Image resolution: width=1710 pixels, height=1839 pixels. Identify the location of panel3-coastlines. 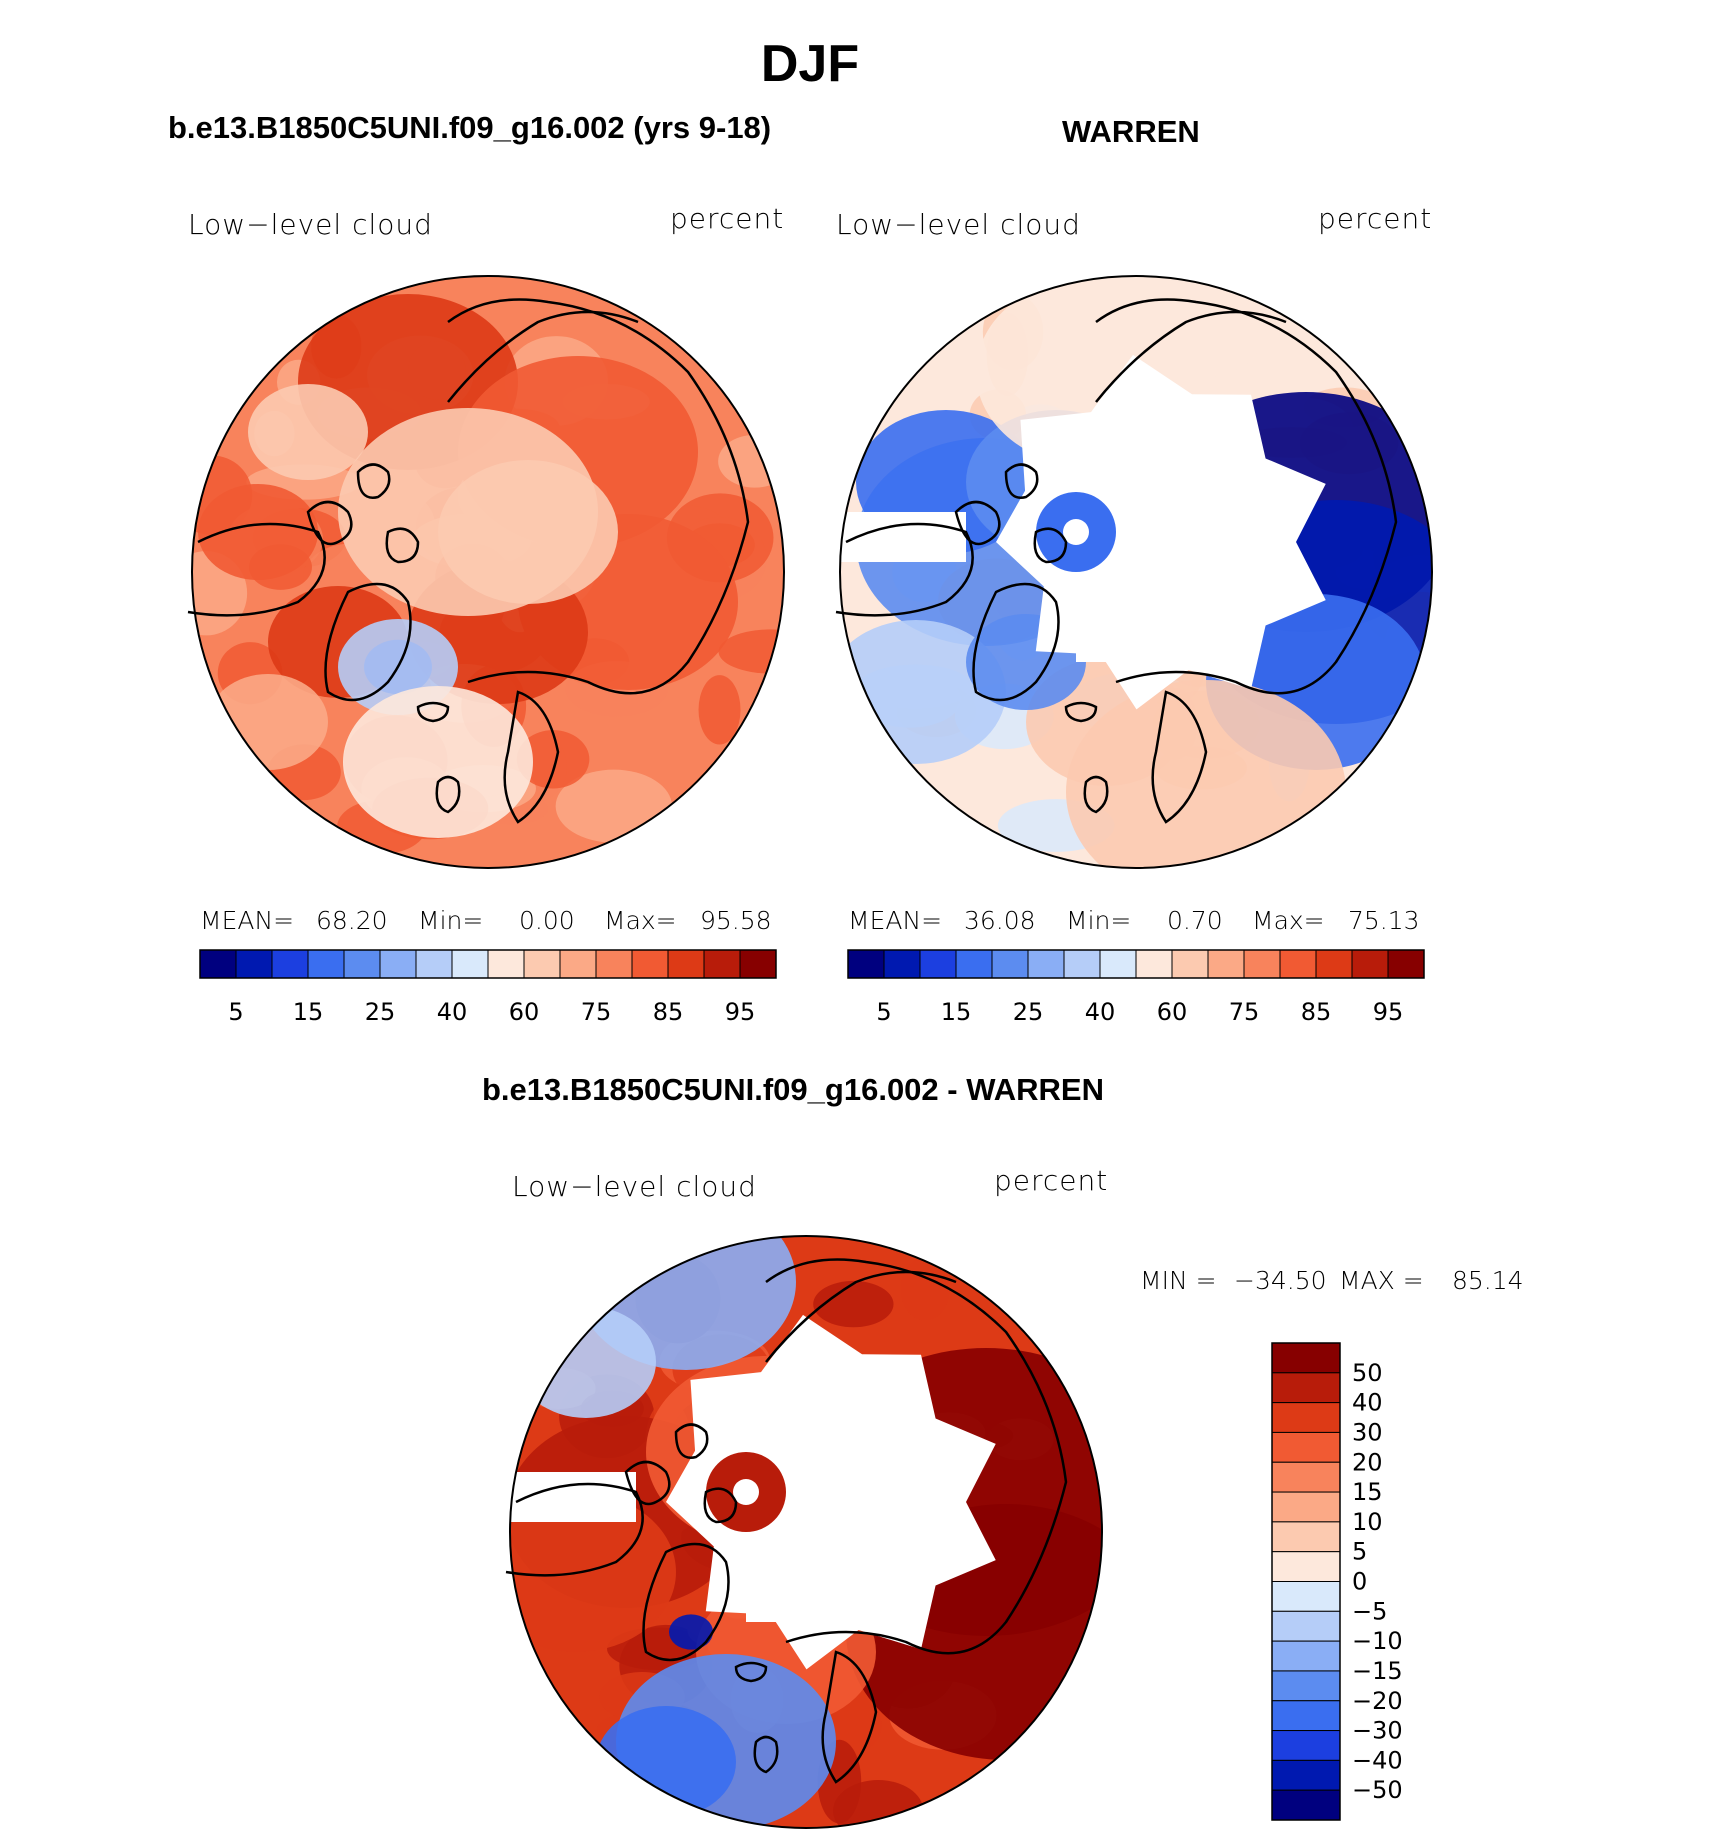
(786, 1521).